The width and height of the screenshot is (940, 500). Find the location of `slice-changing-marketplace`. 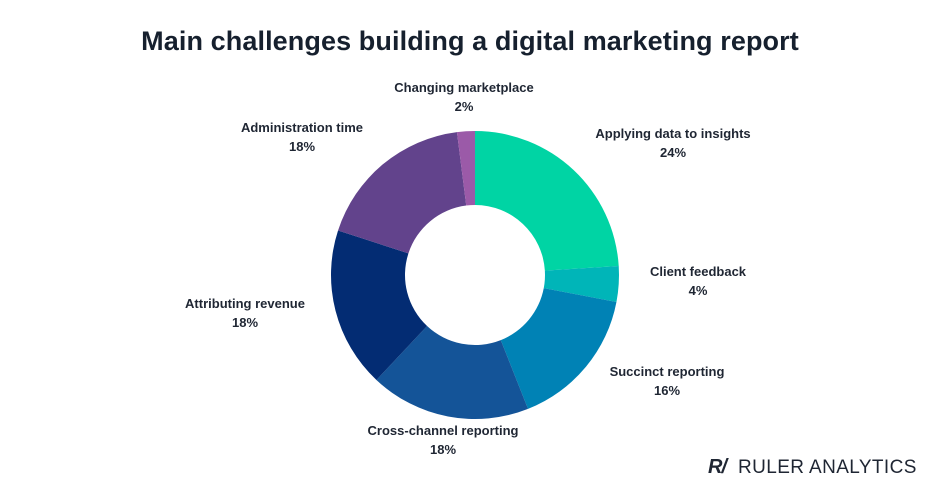

slice-changing-marketplace is located at coordinates (465, 168).